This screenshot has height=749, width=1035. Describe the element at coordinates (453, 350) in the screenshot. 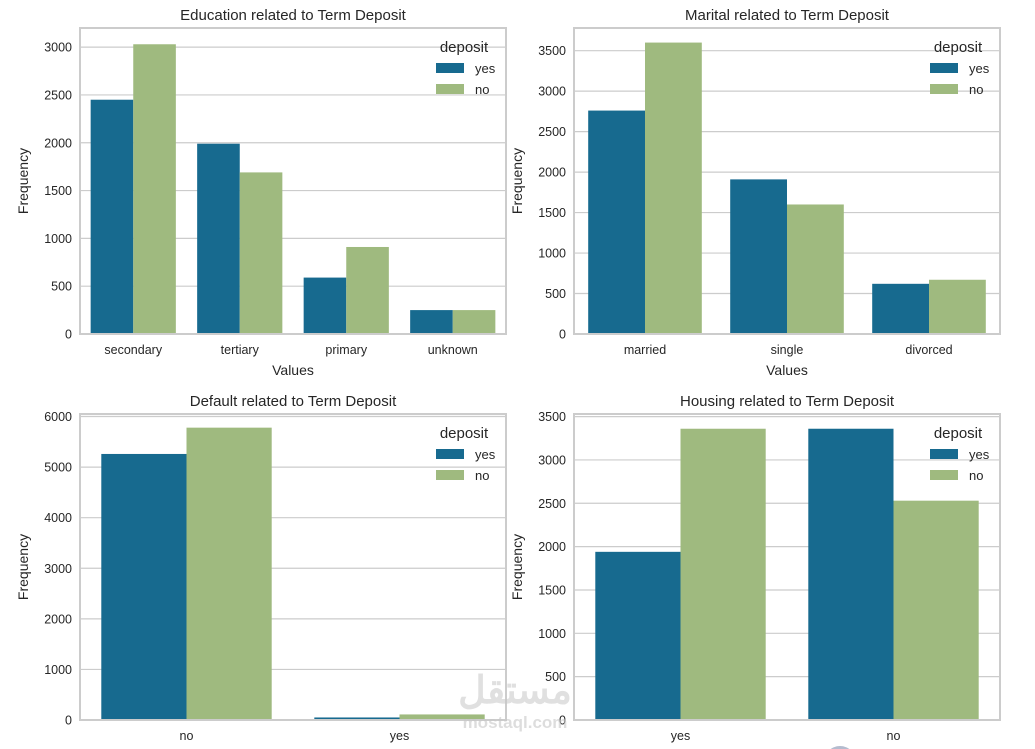

I see `x-tick-label: unknown` at that location.